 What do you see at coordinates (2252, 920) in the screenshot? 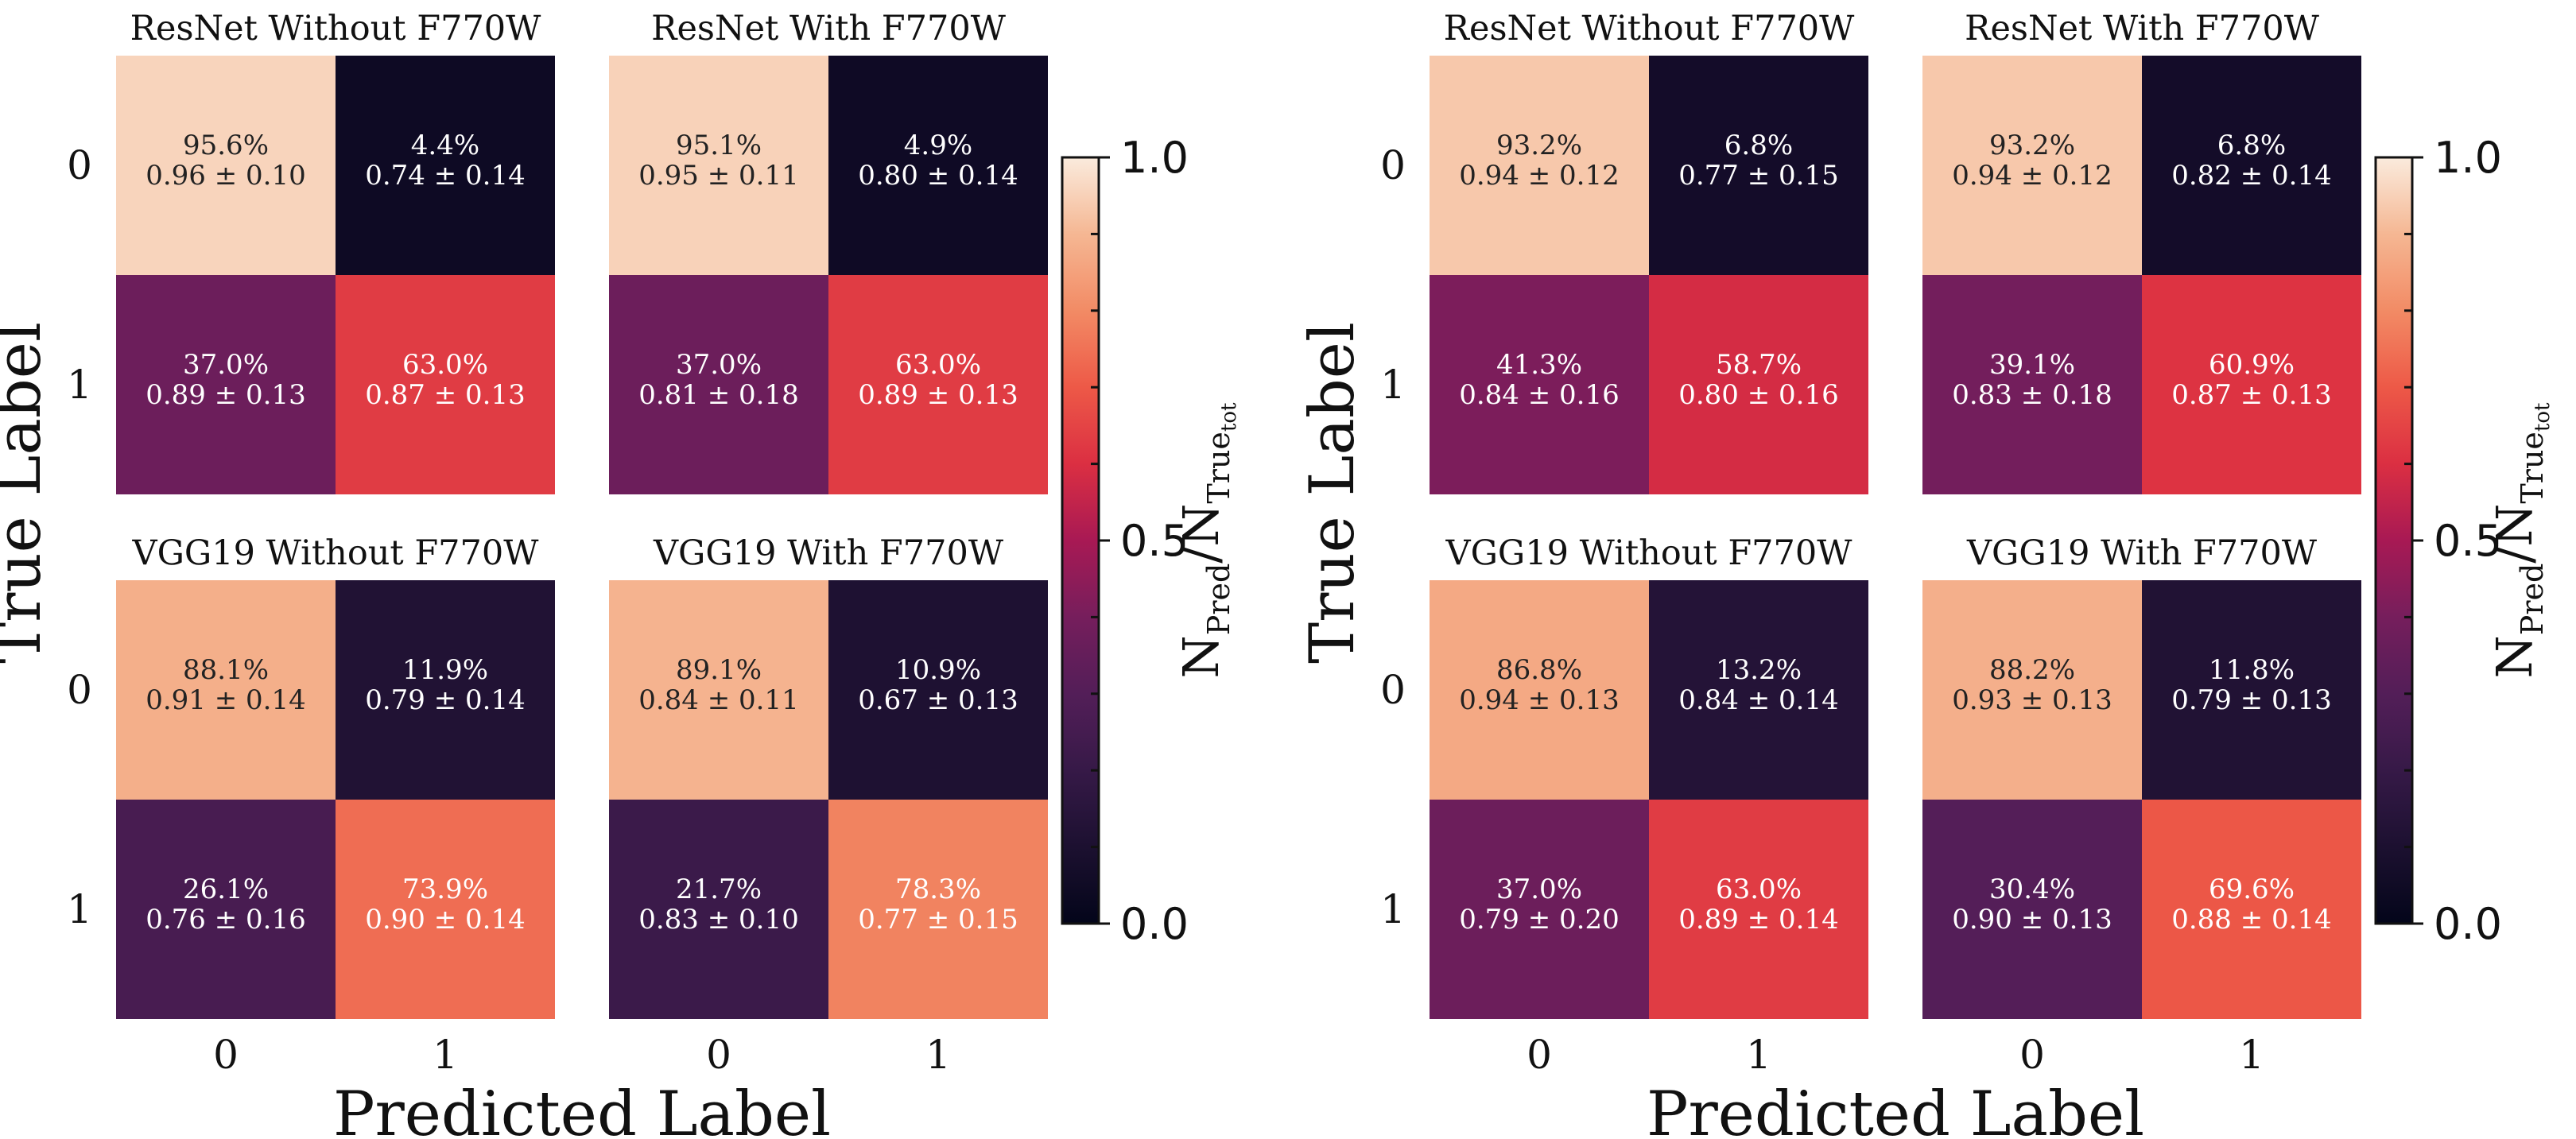
I see `cell-value-label: 0.88 ± 0.14` at bounding box center [2252, 920].